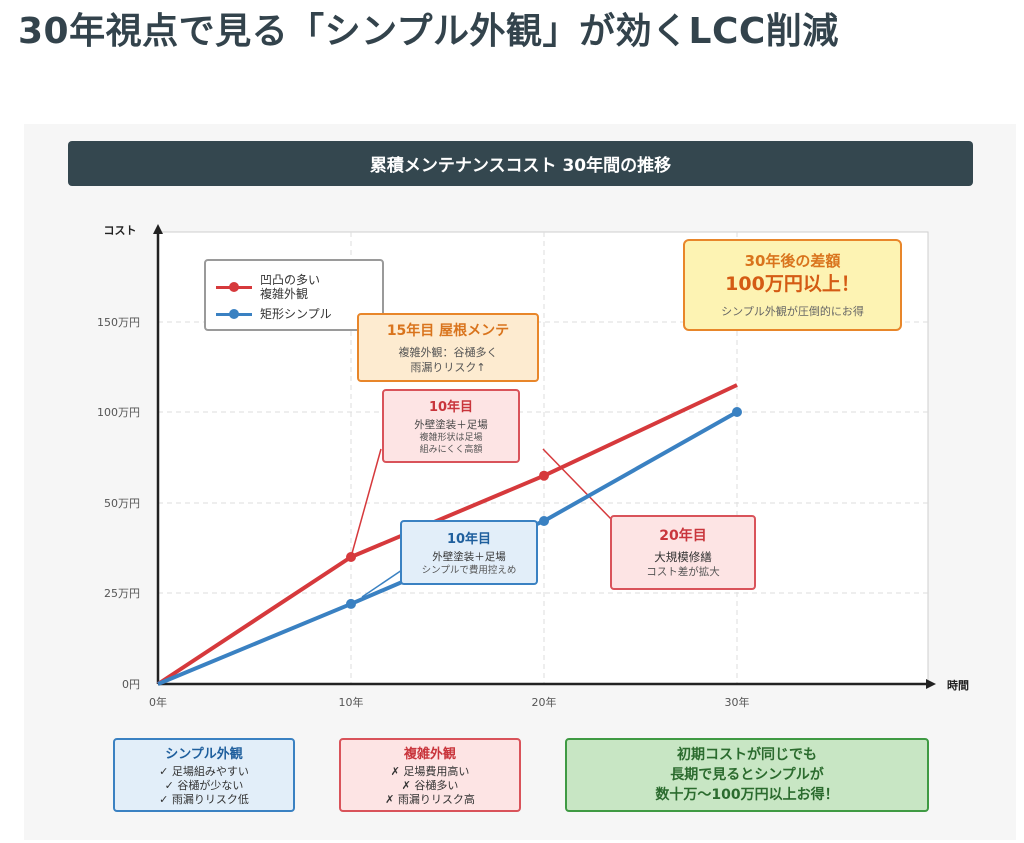 The image size is (1024, 843). What do you see at coordinates (737, 702) in the screenshot?
I see `x-tick-label: 30年` at bounding box center [737, 702].